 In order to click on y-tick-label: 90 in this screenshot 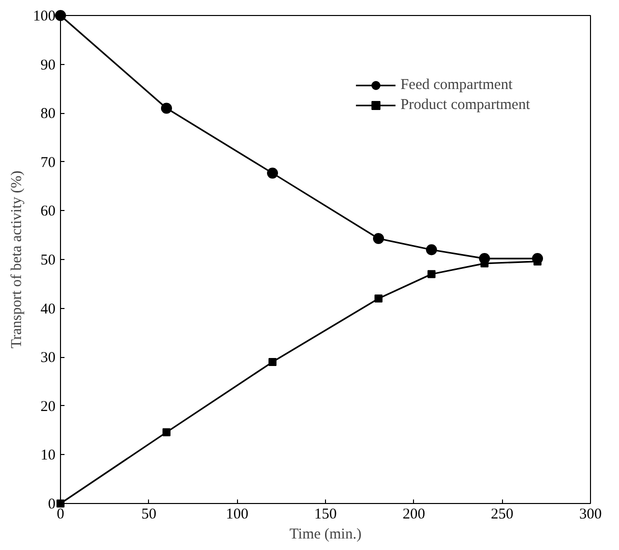, I will do `click(48, 65)`.